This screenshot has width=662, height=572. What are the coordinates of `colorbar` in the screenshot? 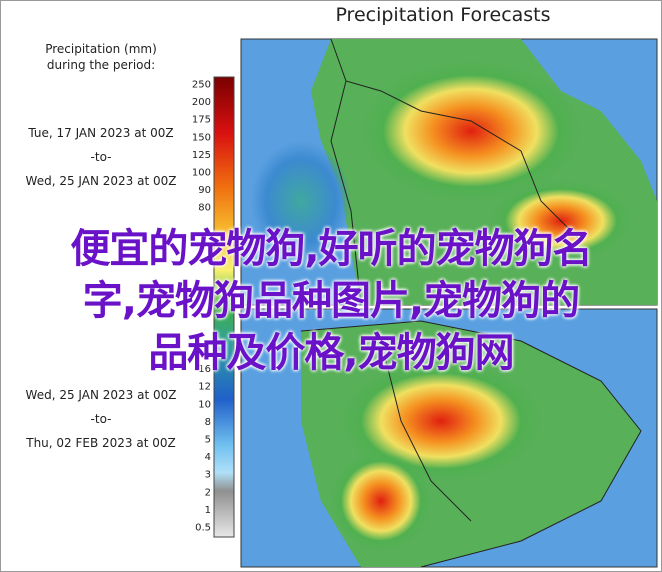 It's located at (224, 307).